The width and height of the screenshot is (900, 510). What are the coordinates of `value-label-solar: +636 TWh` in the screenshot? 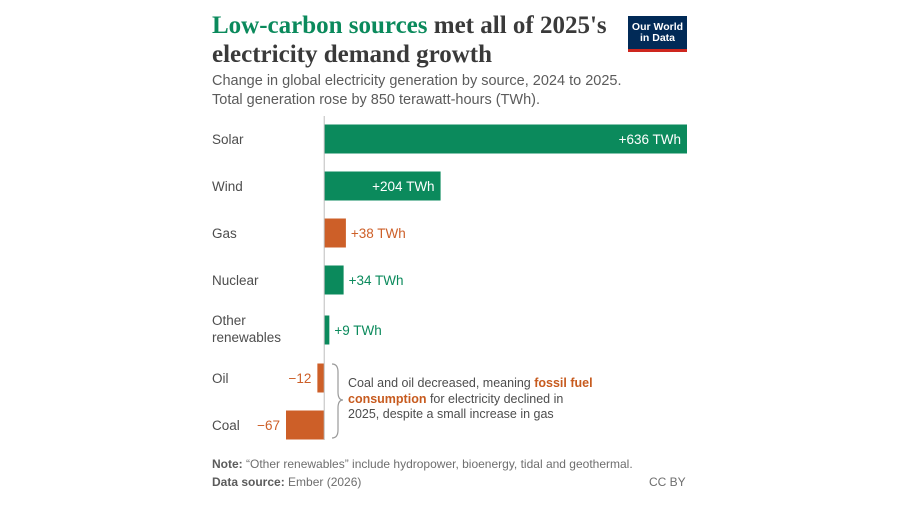 It's located at (650, 139).